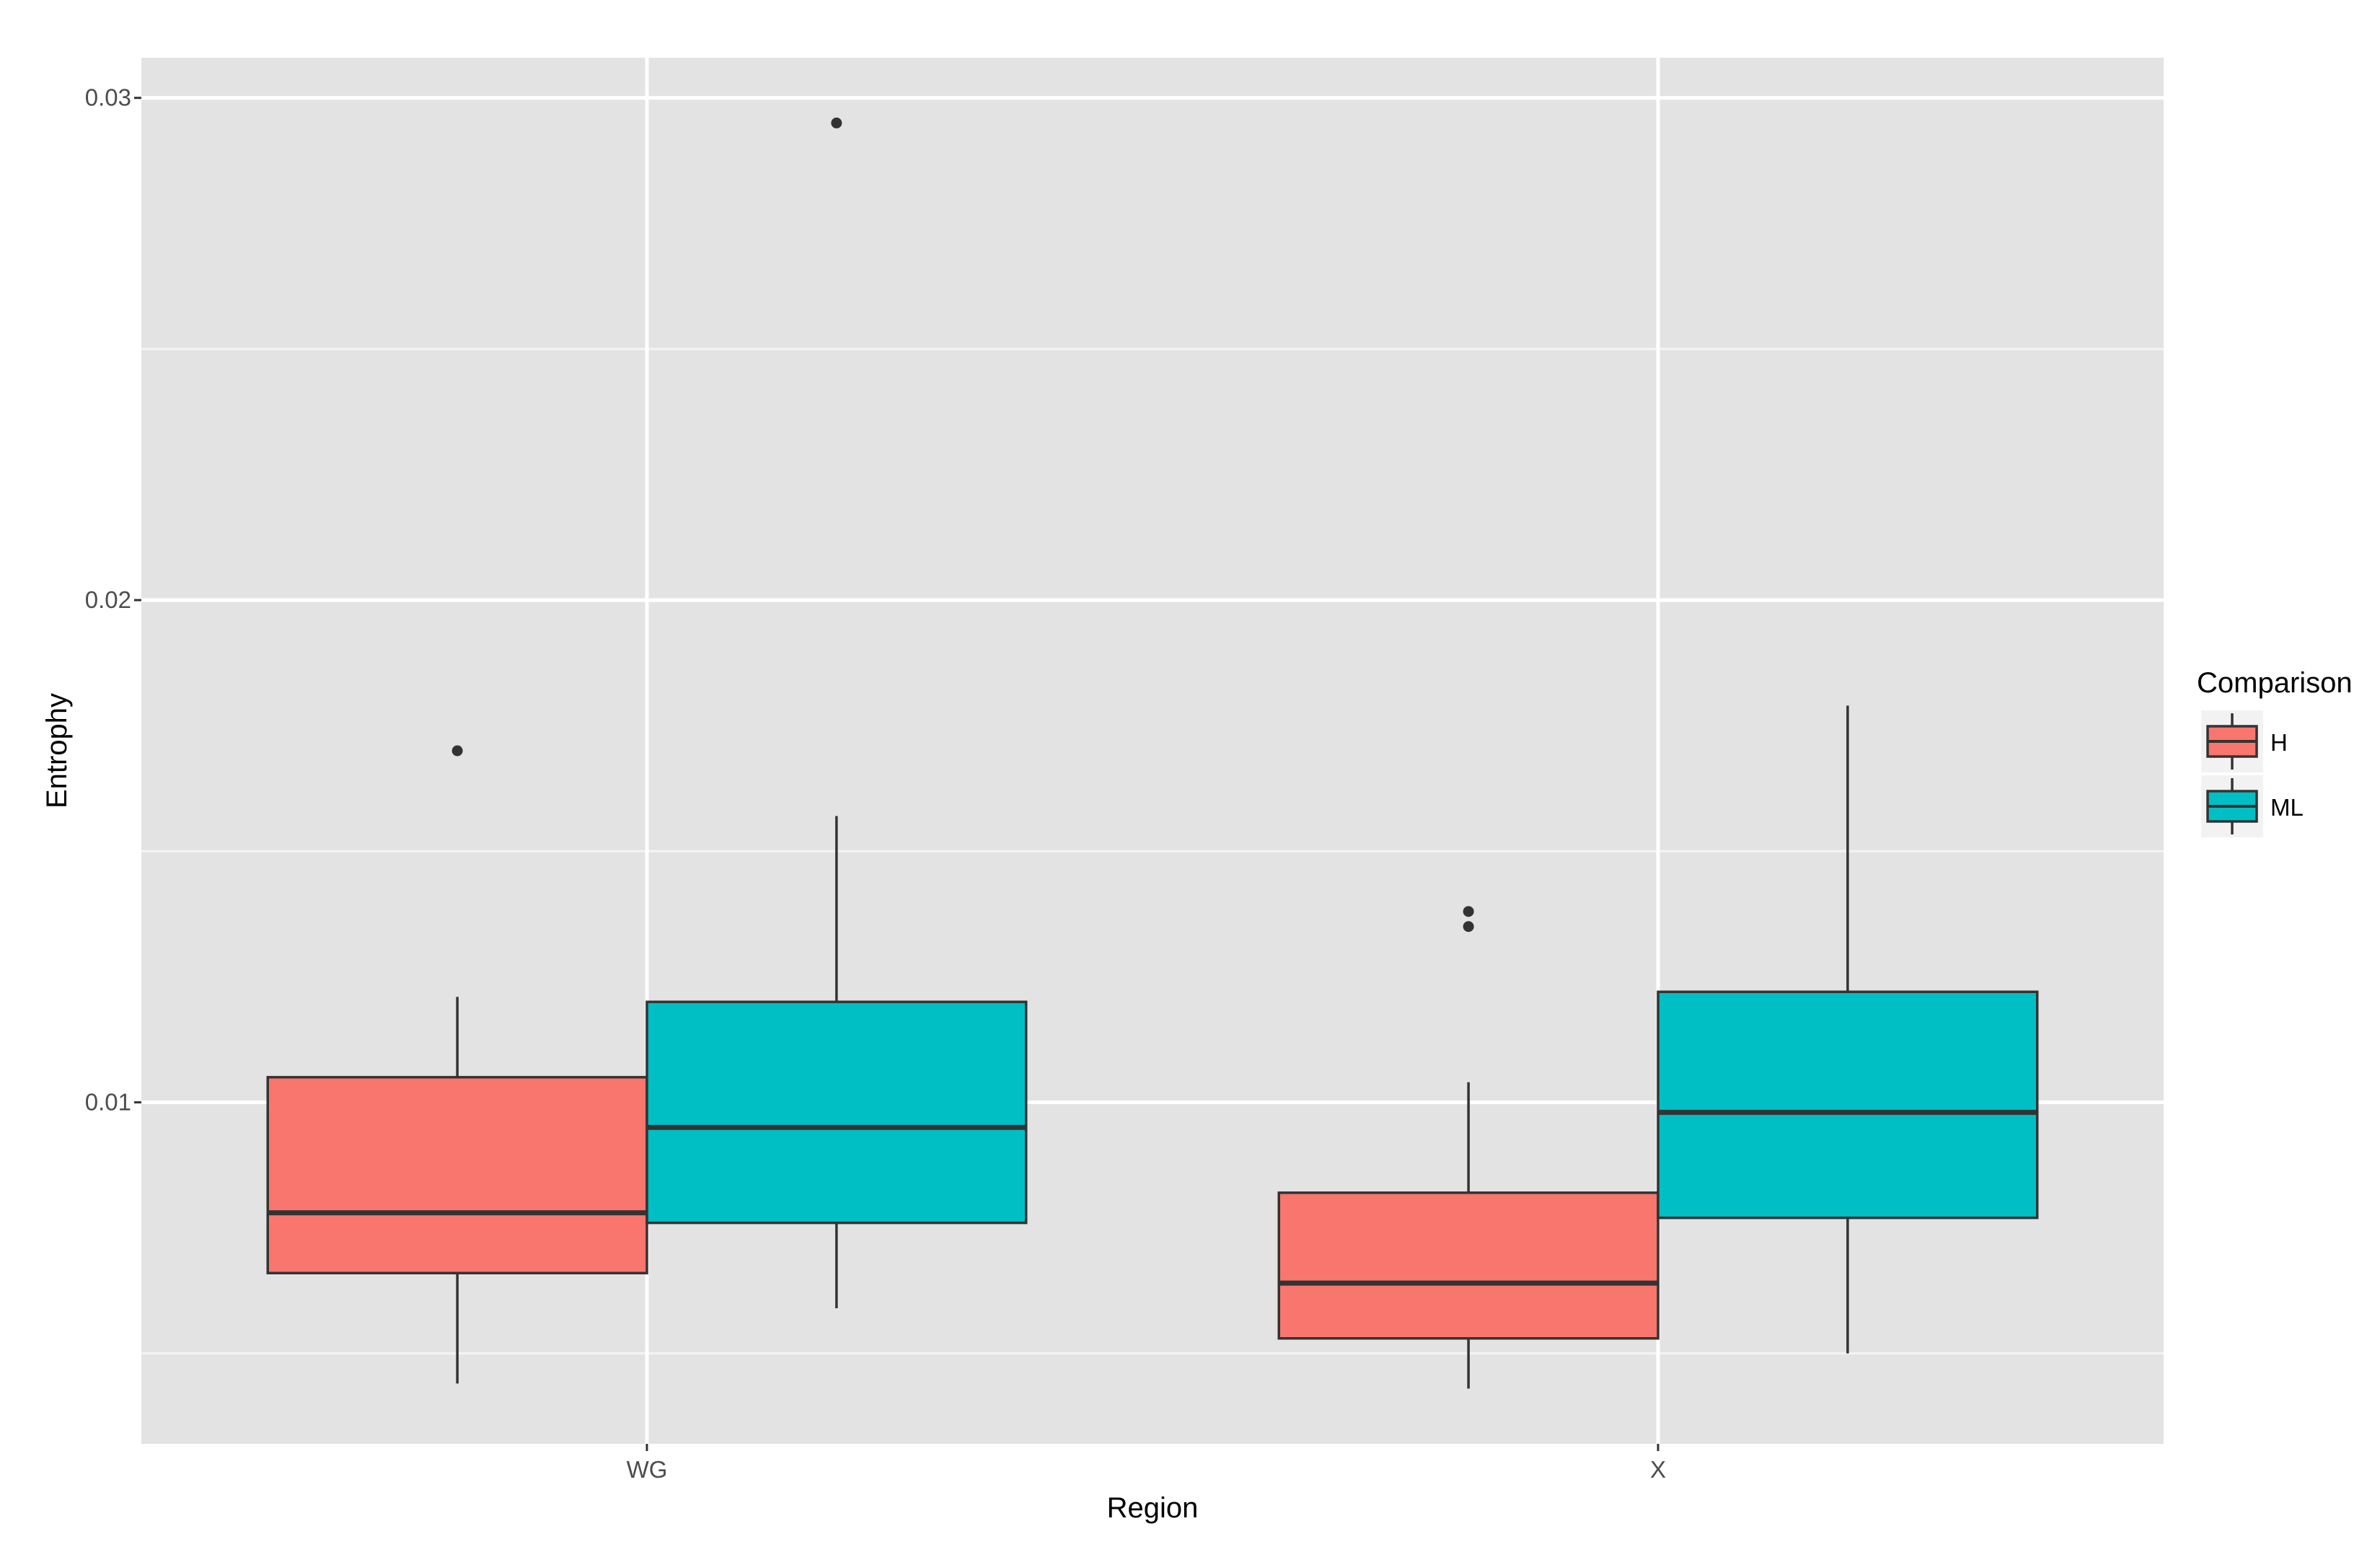 This screenshot has height=1565, width=2380. Describe the element at coordinates (108, 1101) in the screenshot. I see `y-tick-label: 0.01` at that location.